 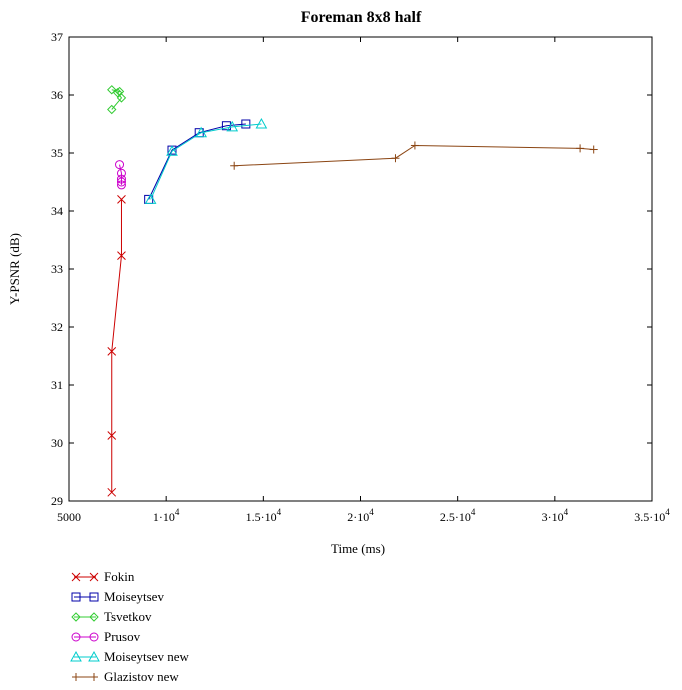 What do you see at coordinates (146, 656) in the screenshot?
I see `legend-label: Moiseytsev new` at bounding box center [146, 656].